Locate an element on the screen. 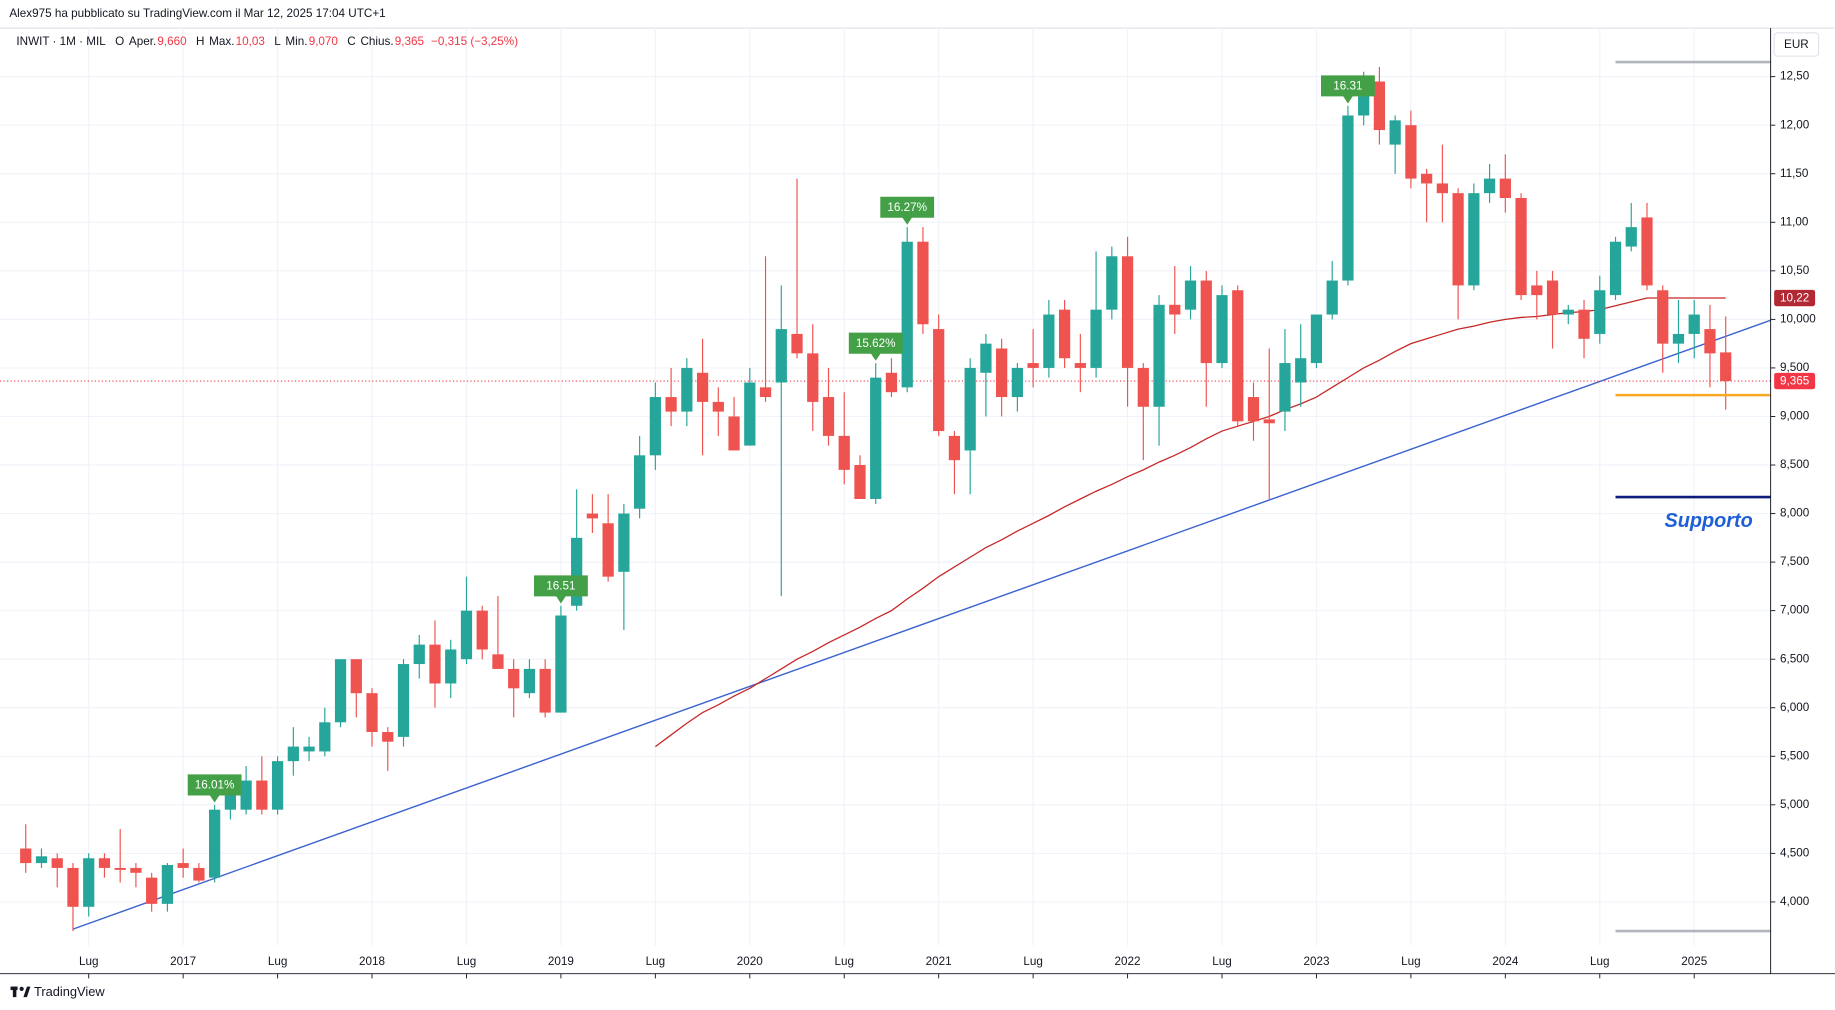 This screenshot has width=1835, height=1010. x-tick-label: 2020 is located at coordinates (750, 961).